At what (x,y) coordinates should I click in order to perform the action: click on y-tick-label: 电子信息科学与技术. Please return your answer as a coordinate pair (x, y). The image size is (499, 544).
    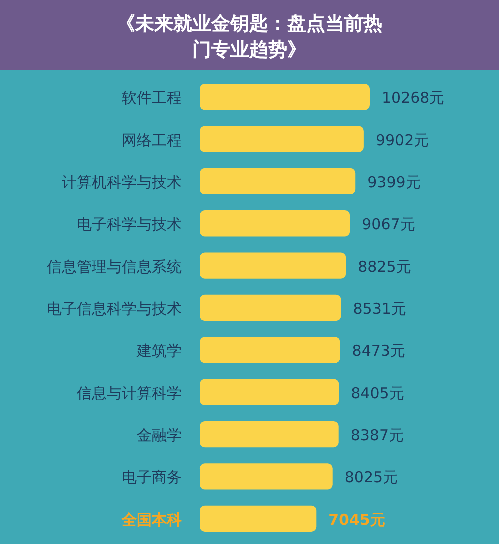
    Looking at the image, I should click on (114, 309).